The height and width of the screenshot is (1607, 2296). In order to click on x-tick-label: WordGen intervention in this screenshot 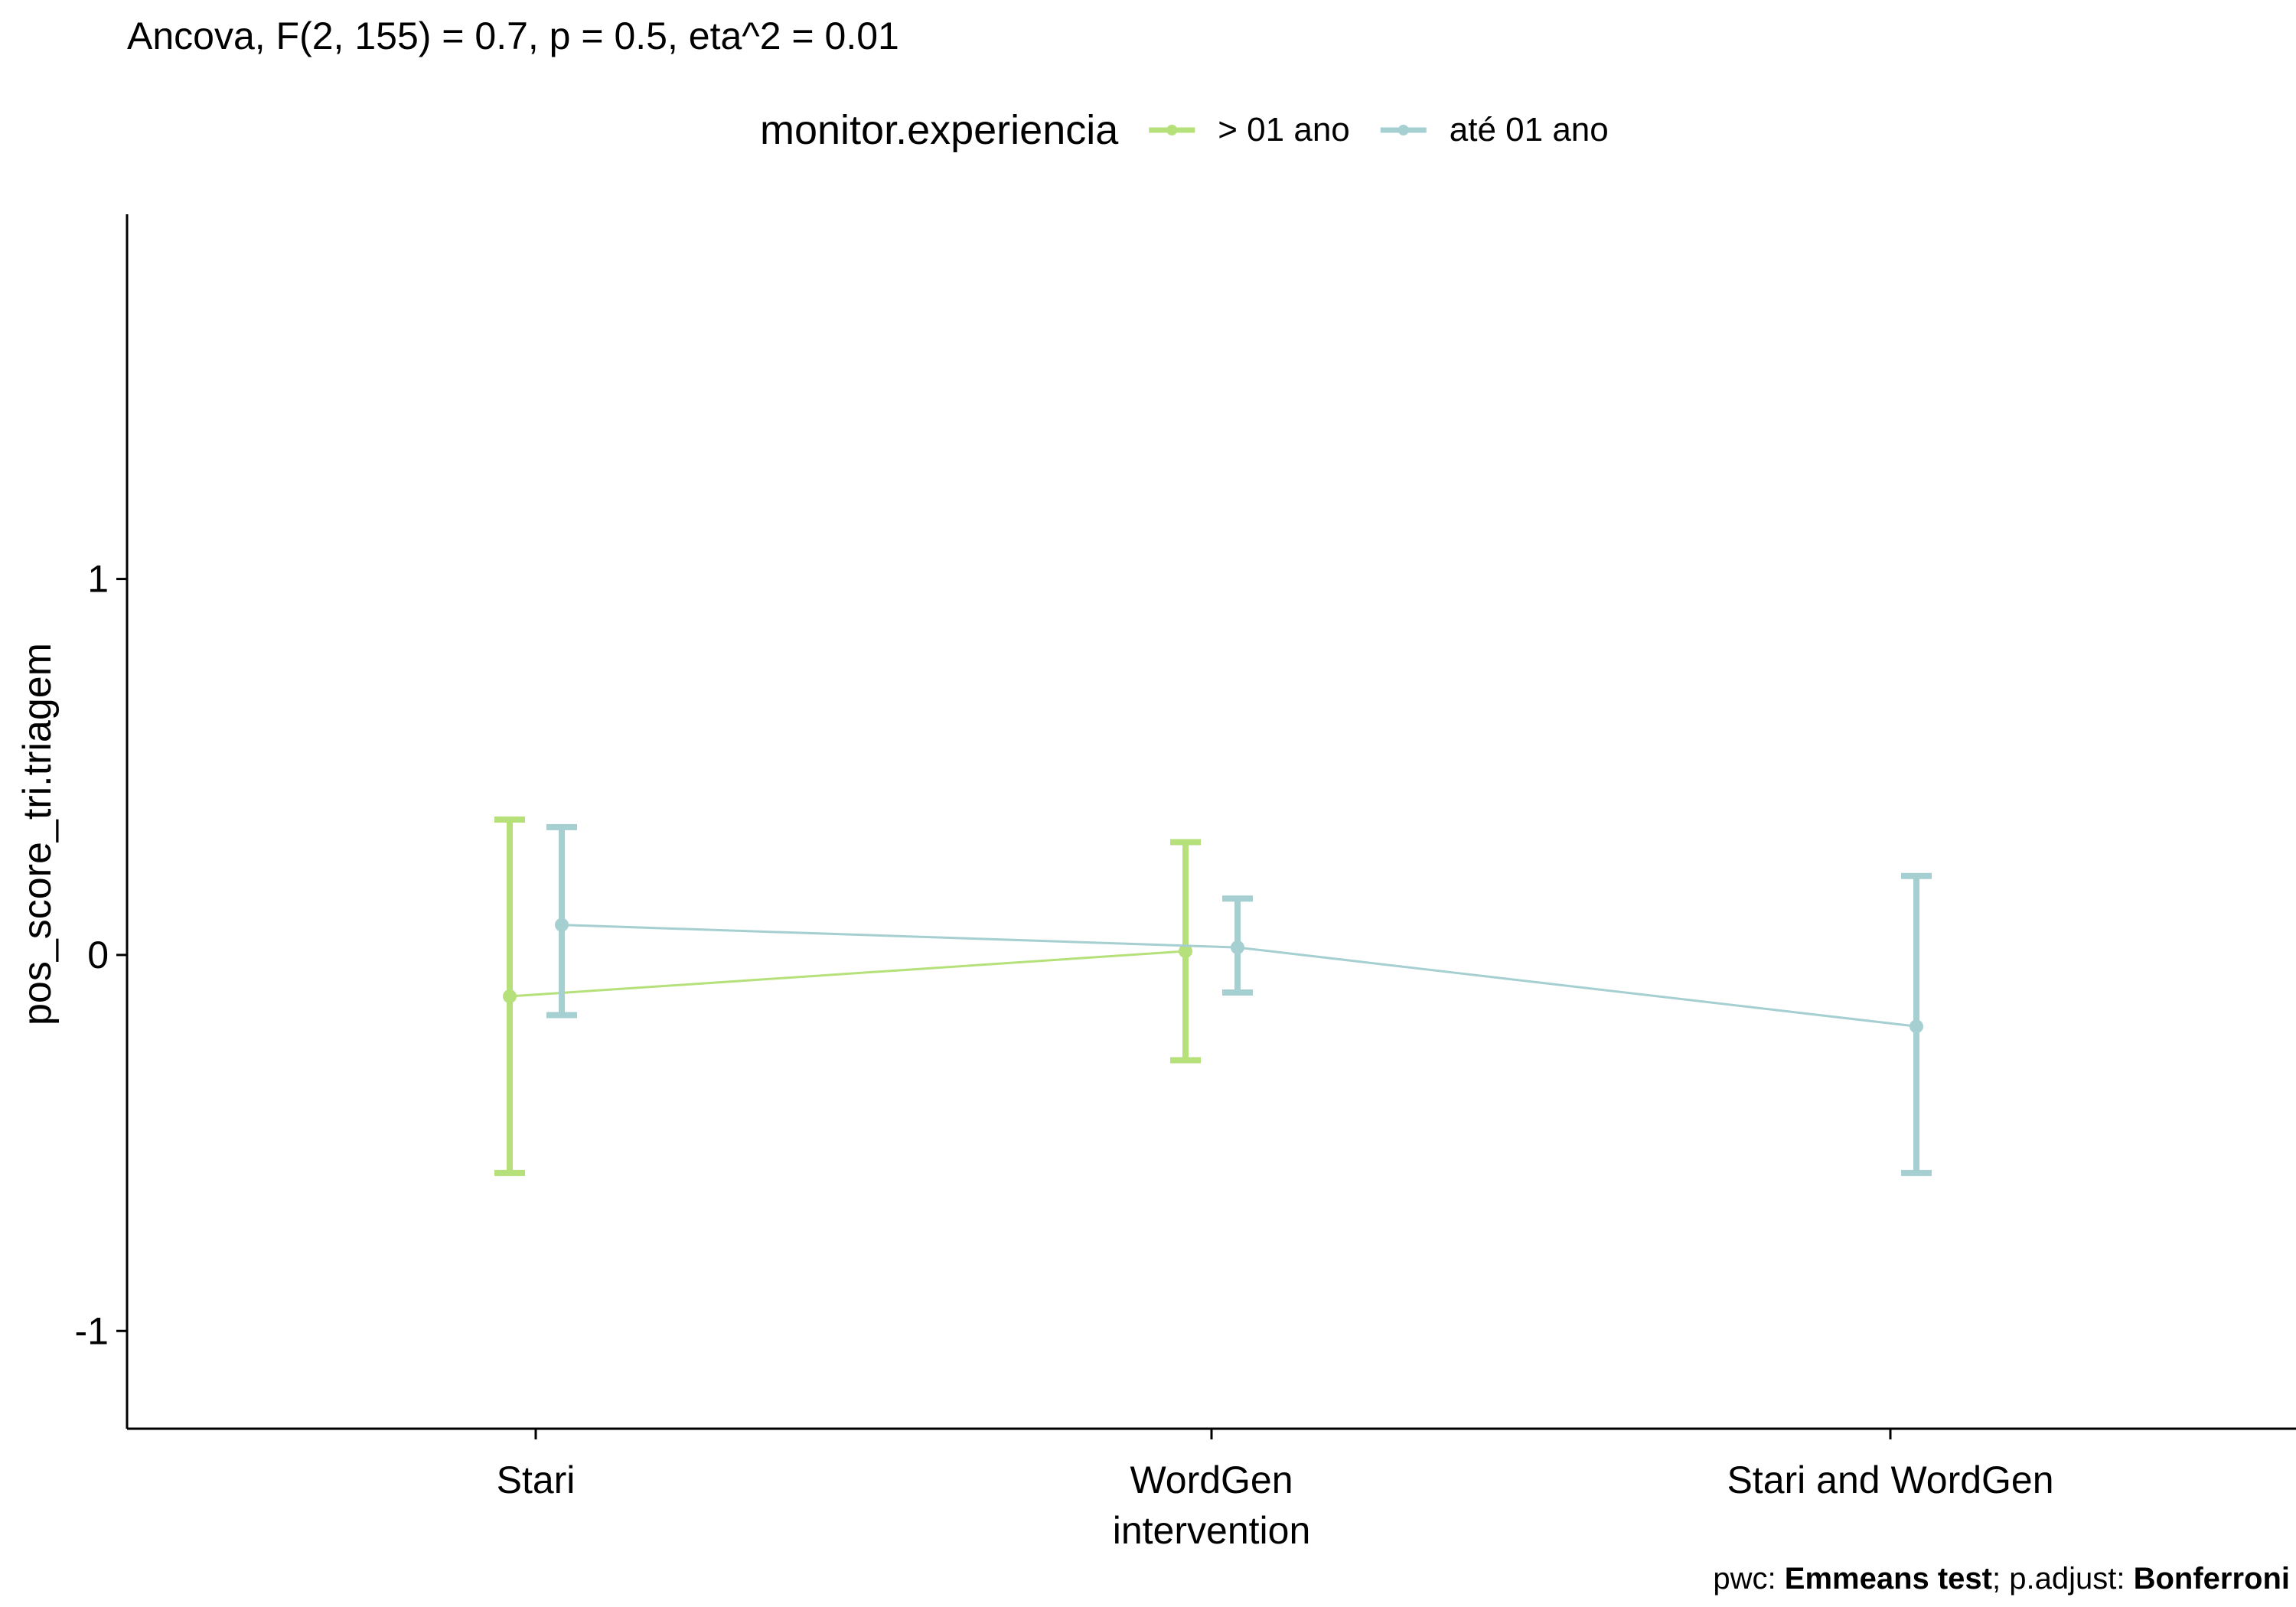, I will do `click(1212, 1505)`.